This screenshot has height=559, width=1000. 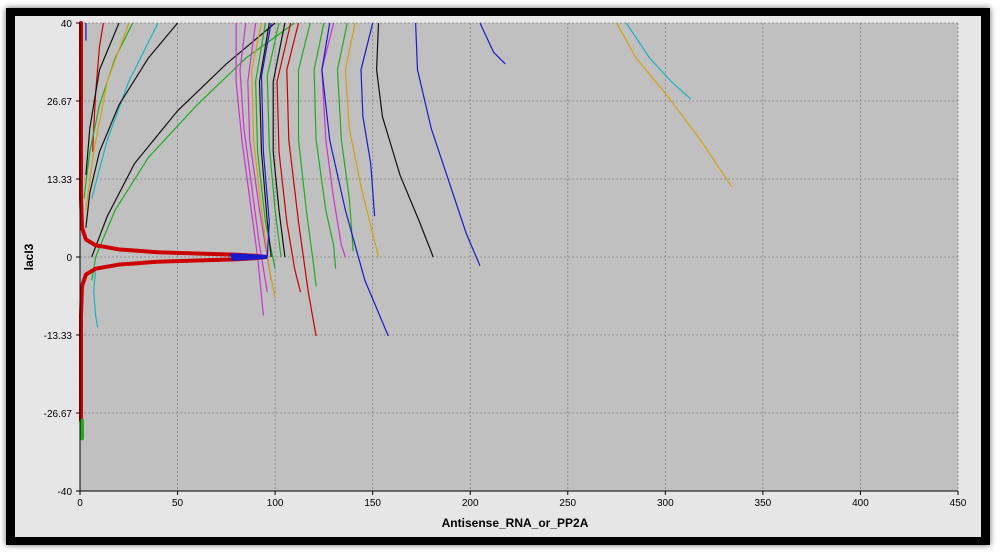 What do you see at coordinates (59, 180) in the screenshot?
I see `y-tick-label-2: 13.33` at bounding box center [59, 180].